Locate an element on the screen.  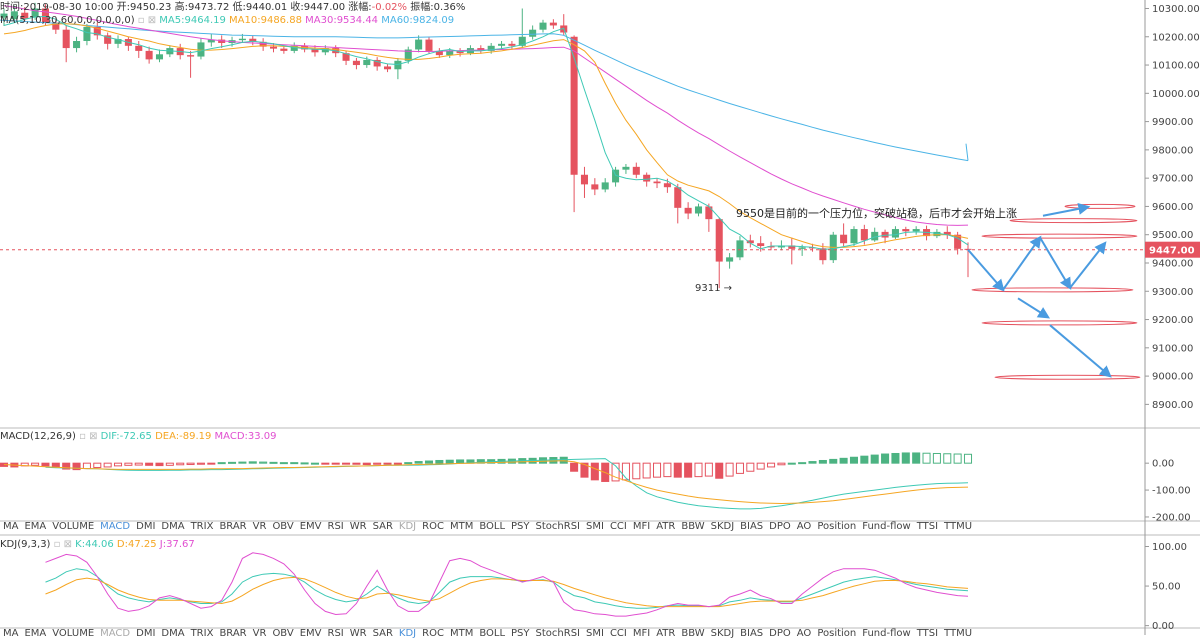
high-value: 9473.72 is located at coordinates (210, 7).